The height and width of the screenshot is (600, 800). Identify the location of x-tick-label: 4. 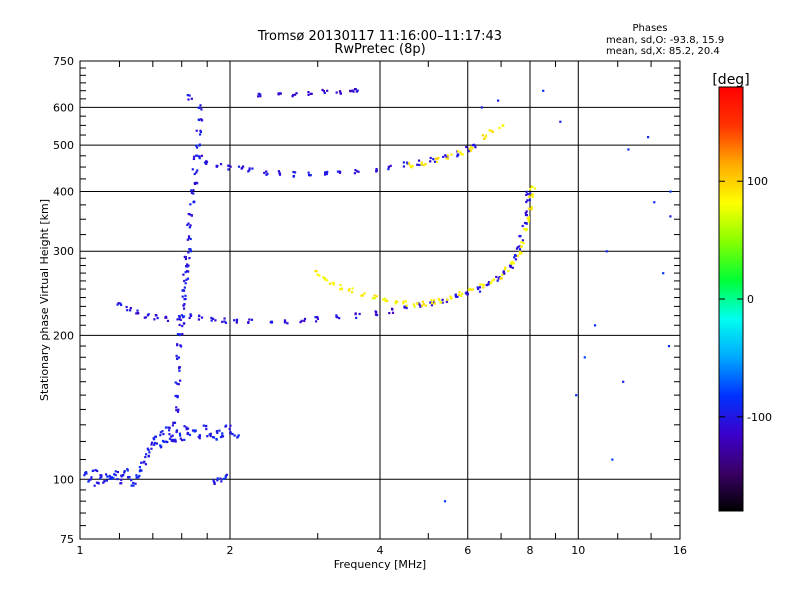
(380, 550).